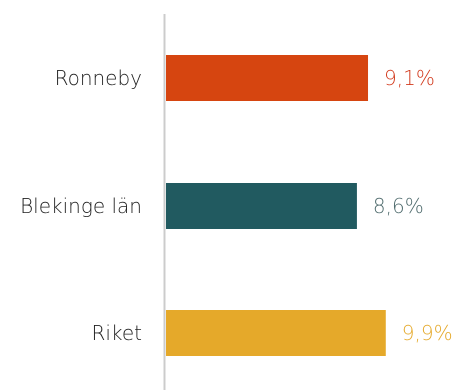  What do you see at coordinates (427, 333) in the screenshot?
I see `value-label-2: 9,9%` at bounding box center [427, 333].